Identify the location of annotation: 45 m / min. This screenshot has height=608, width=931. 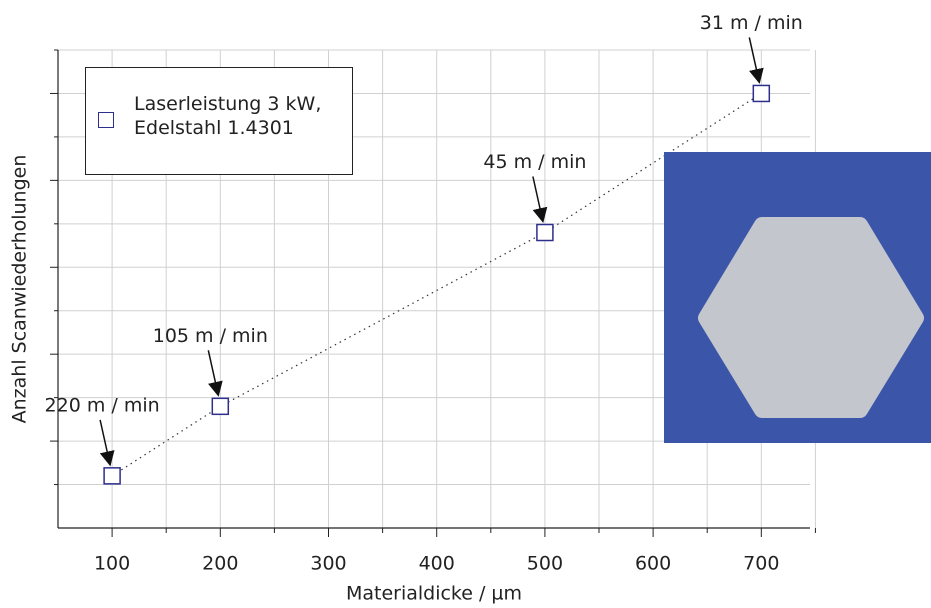
(534, 162).